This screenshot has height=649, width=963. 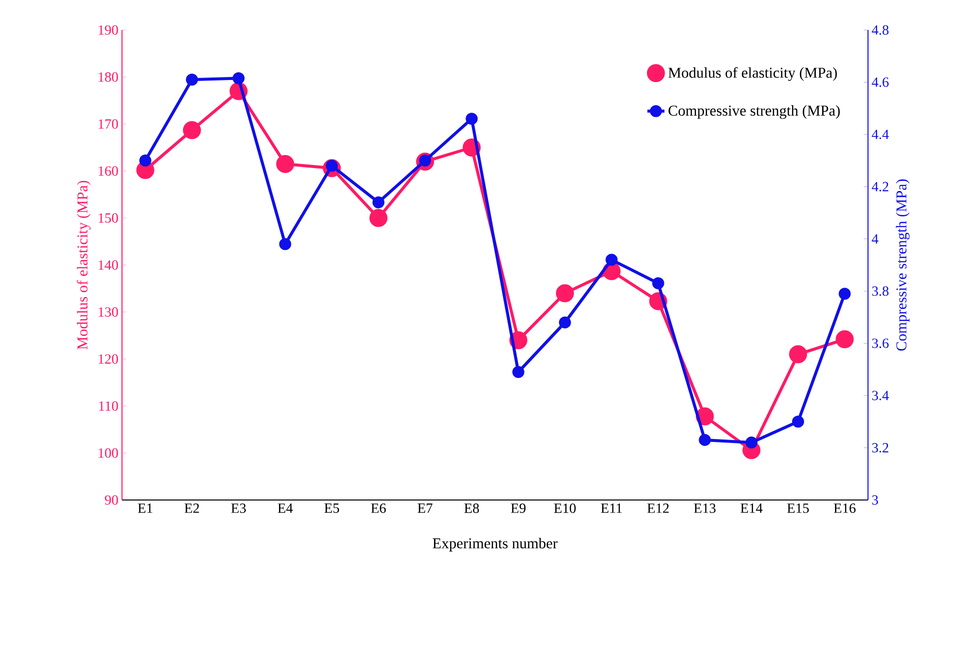 I want to click on y-tick-label: 140, so click(x=108, y=265).